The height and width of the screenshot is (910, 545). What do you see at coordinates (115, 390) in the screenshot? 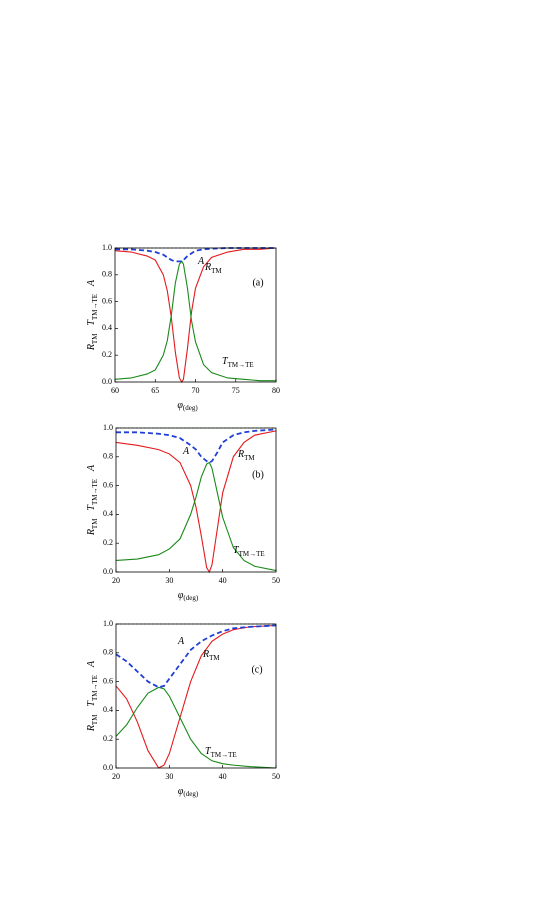
I see `x-tick-label: 60` at bounding box center [115, 390].